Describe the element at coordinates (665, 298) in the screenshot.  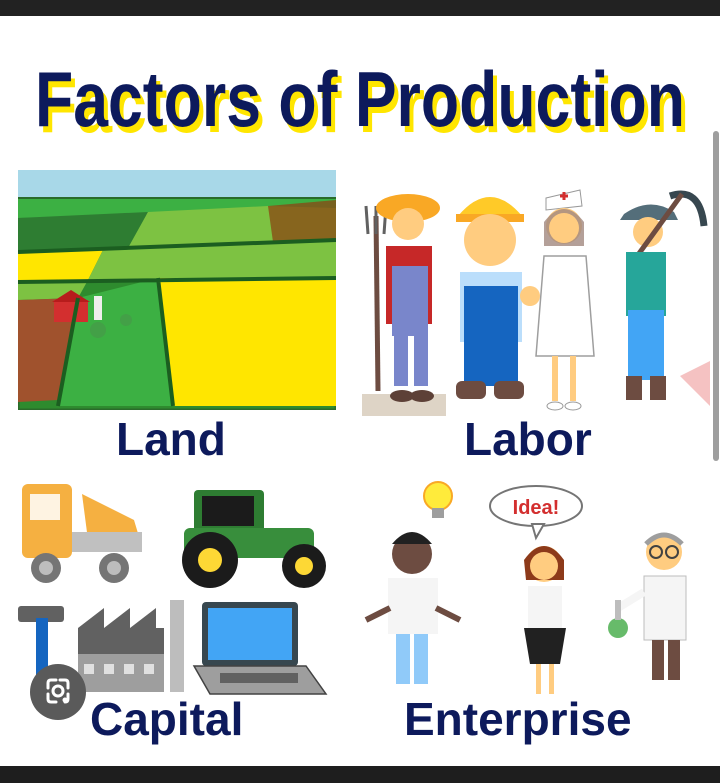
I see `miner-figure` at that location.